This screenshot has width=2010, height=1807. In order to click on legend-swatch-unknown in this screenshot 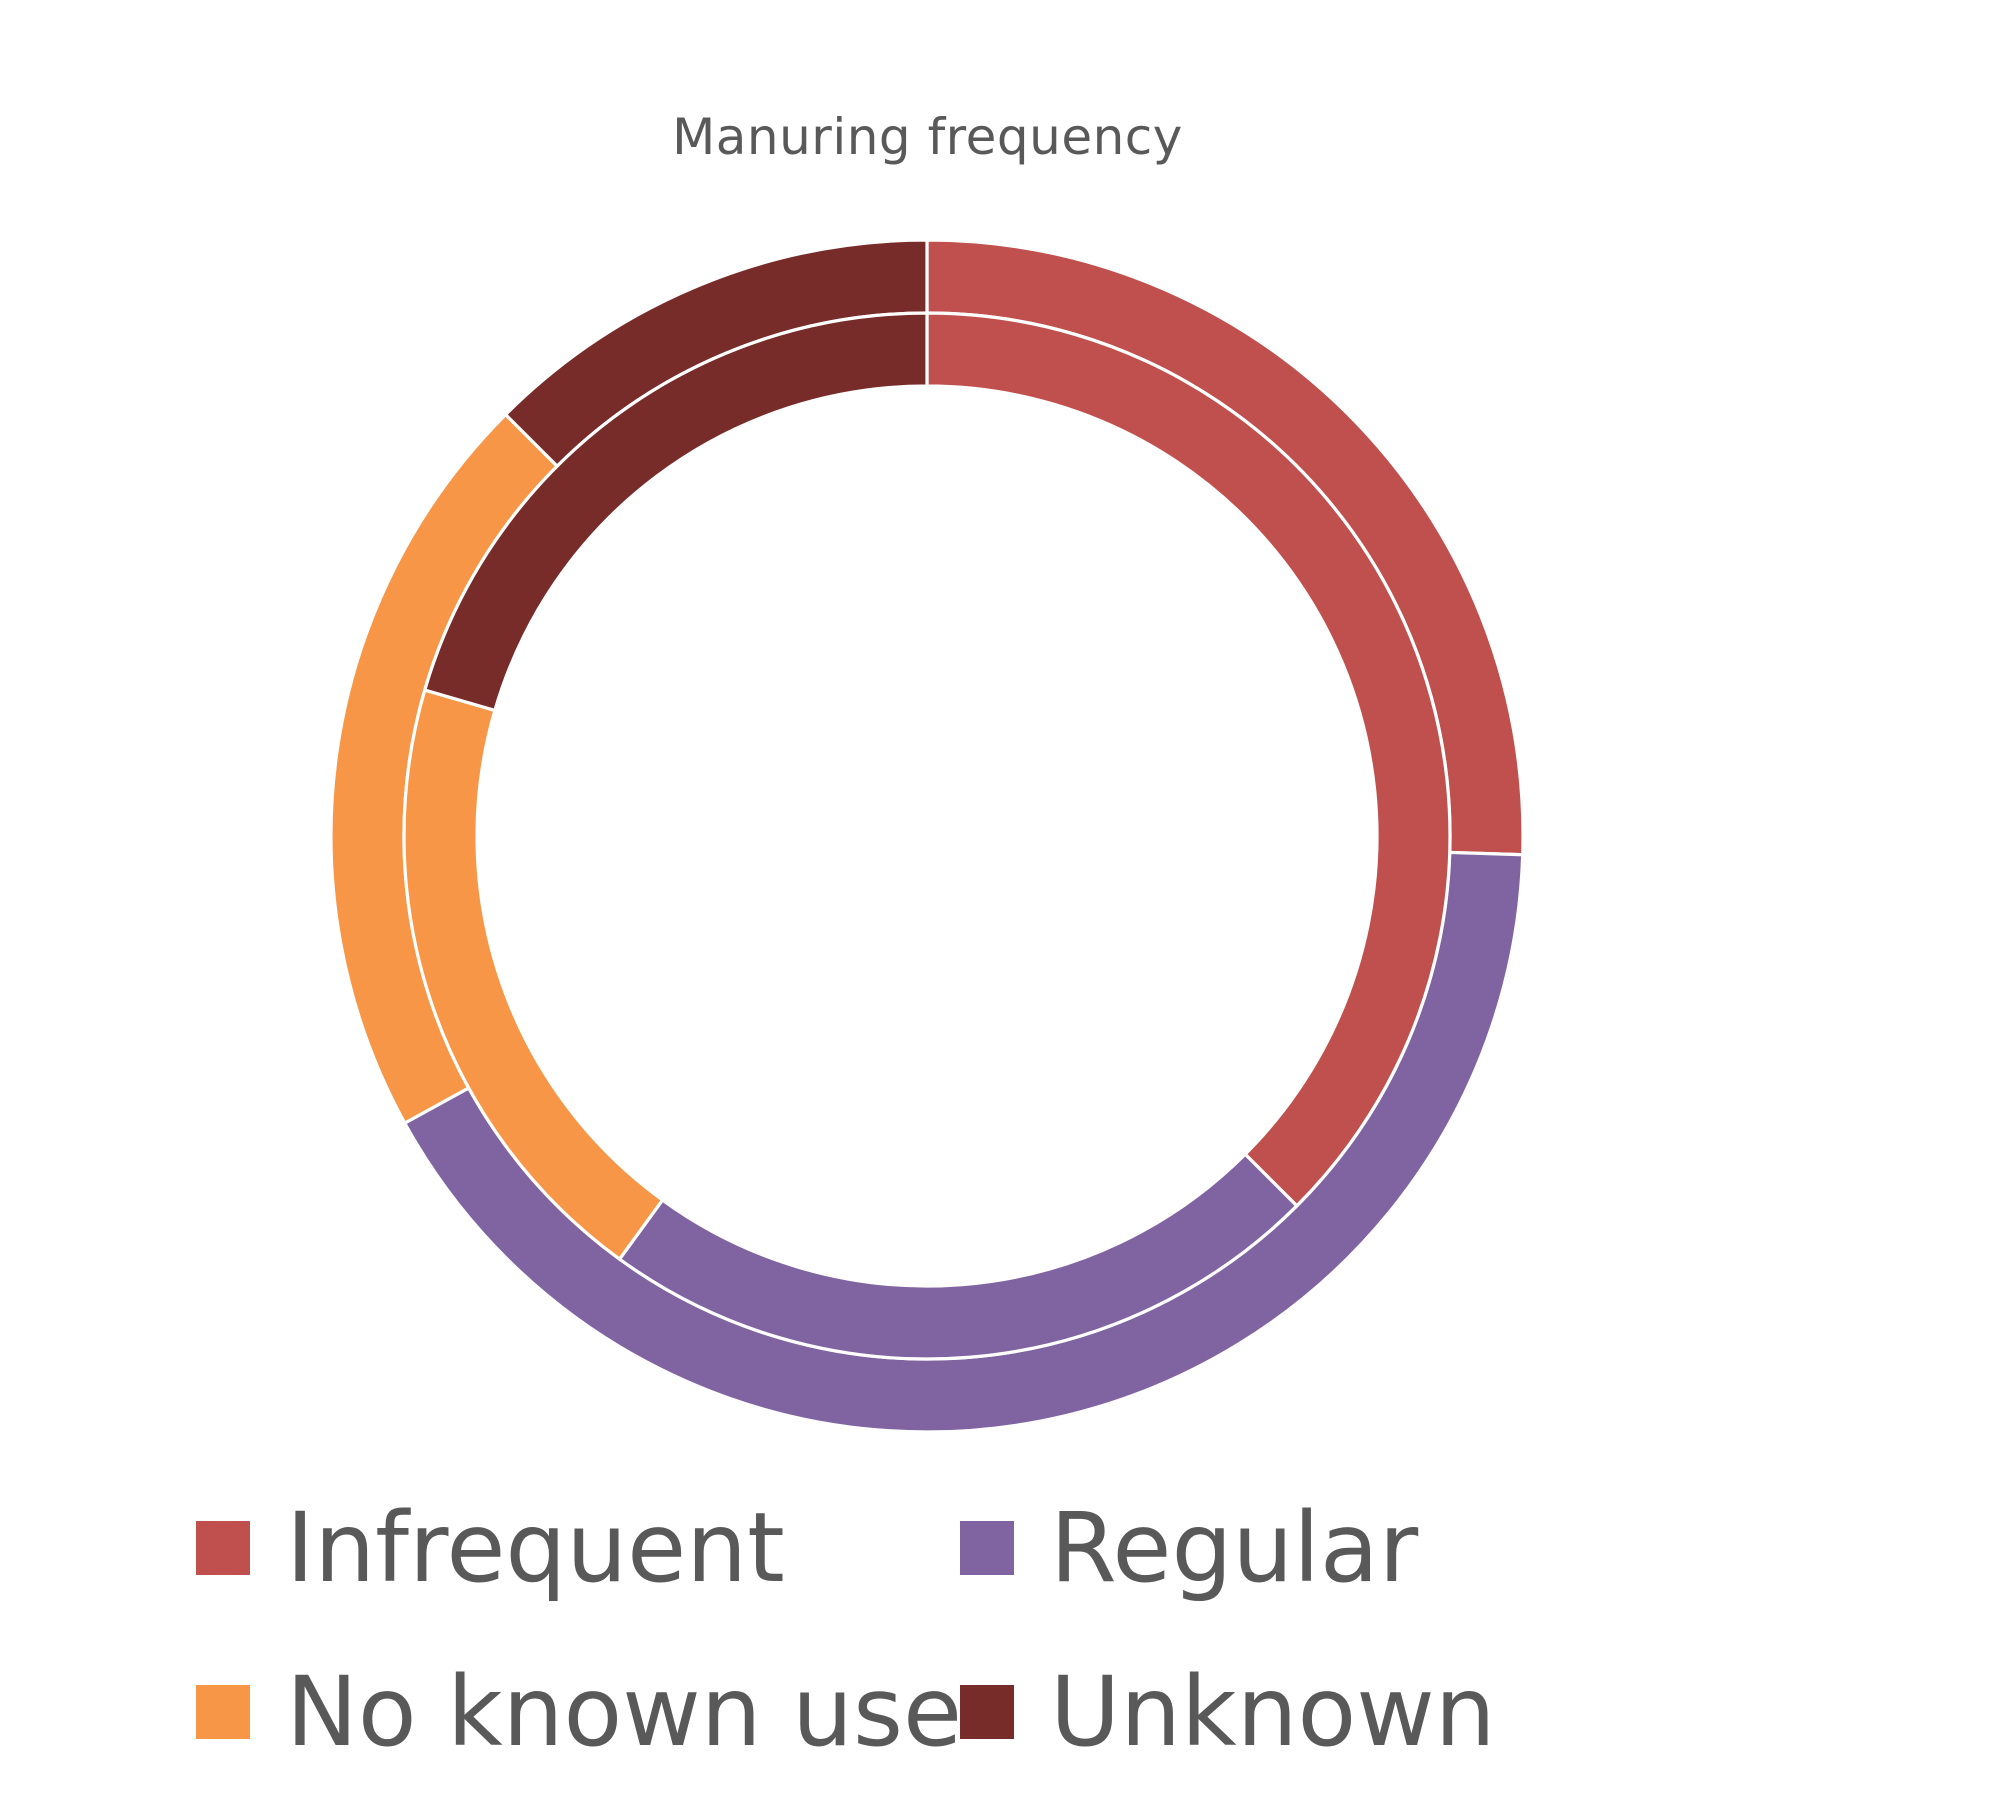, I will do `click(987, 1712)`.